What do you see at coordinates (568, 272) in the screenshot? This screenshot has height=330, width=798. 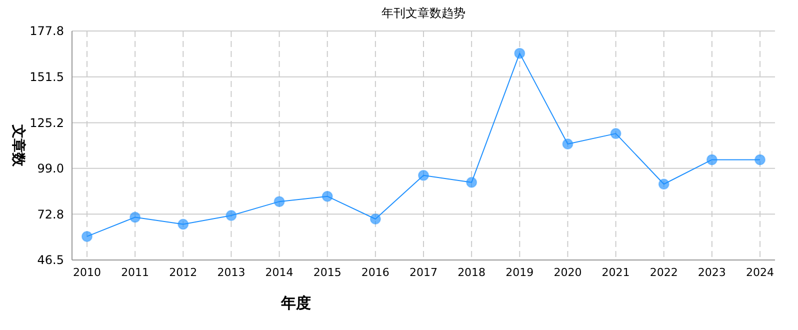 I see `x-tick-label: 2020` at bounding box center [568, 272].